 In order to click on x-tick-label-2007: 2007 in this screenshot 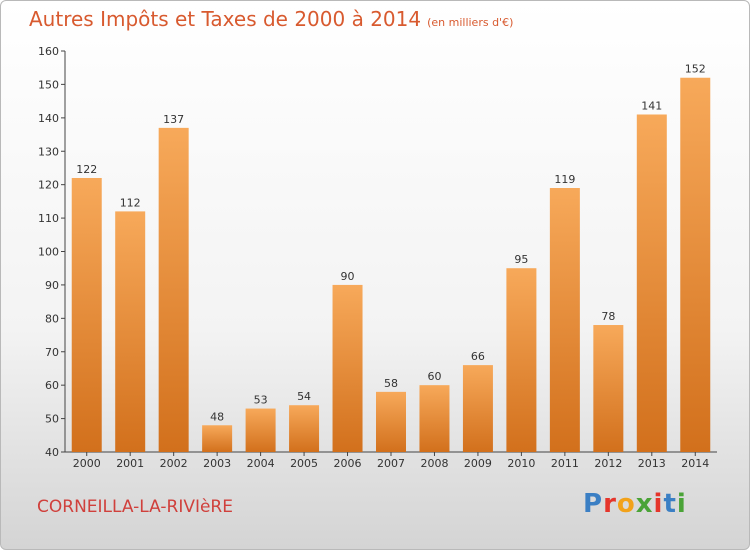, I will do `click(391, 463)`.